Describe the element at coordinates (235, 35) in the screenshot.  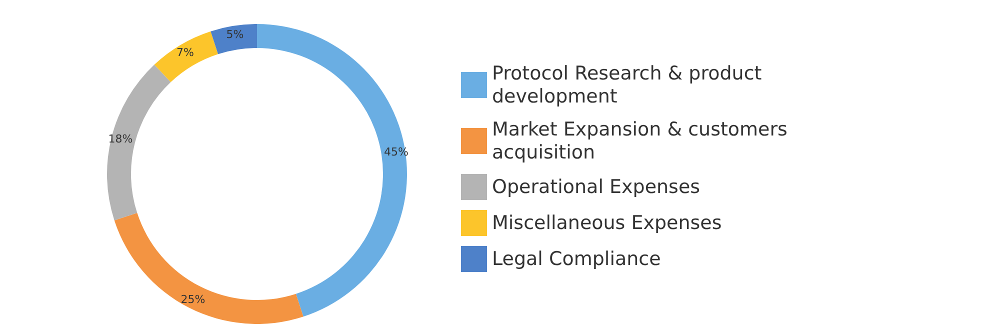
I see `data-label: 5%` at that location.